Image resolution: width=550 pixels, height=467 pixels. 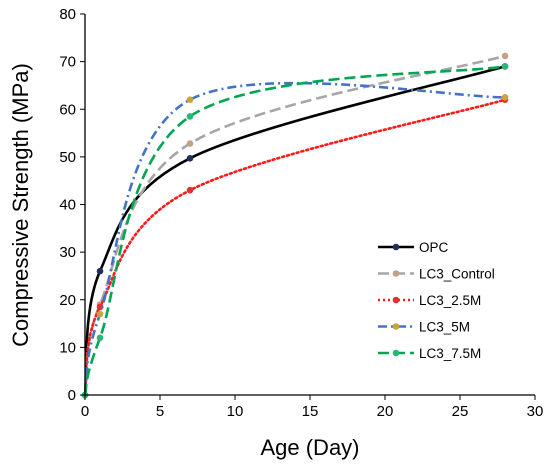 What do you see at coordinates (72, 395) in the screenshot?
I see `y-tick-label: 0` at bounding box center [72, 395].